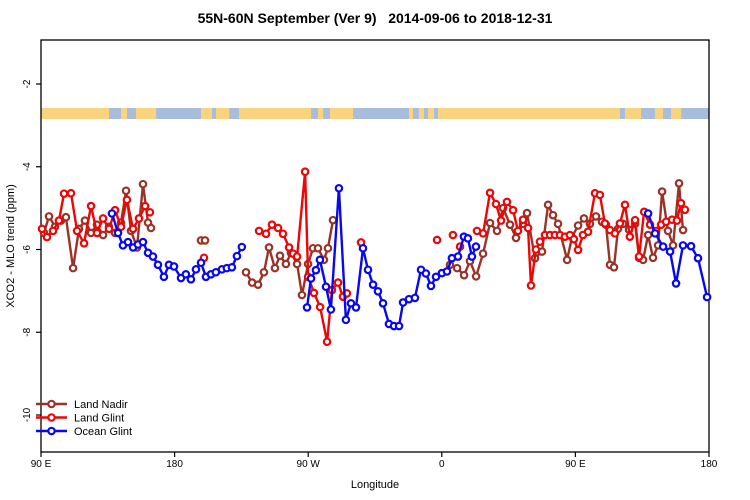 Image resolution: width=750 pixels, height=500 pixels. I want to click on y-tick-label: -2, so click(27, 83).